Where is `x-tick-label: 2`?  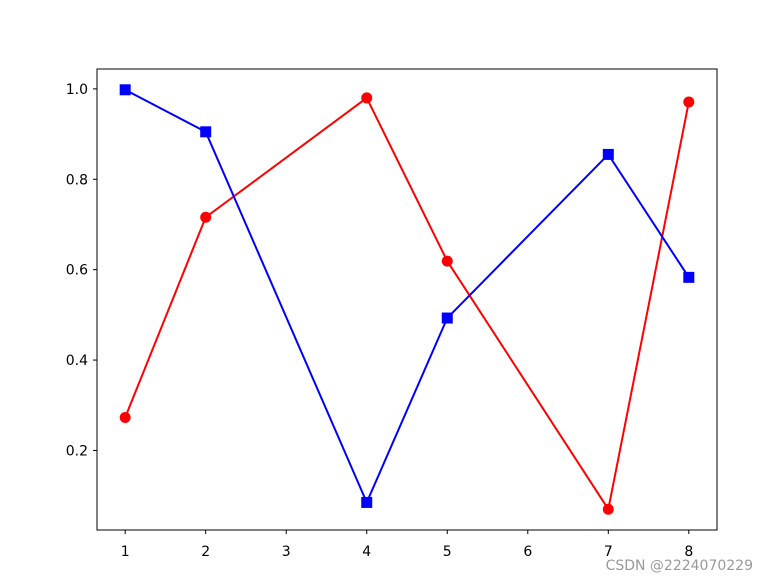 x-tick-label: 2 is located at coordinates (205, 552).